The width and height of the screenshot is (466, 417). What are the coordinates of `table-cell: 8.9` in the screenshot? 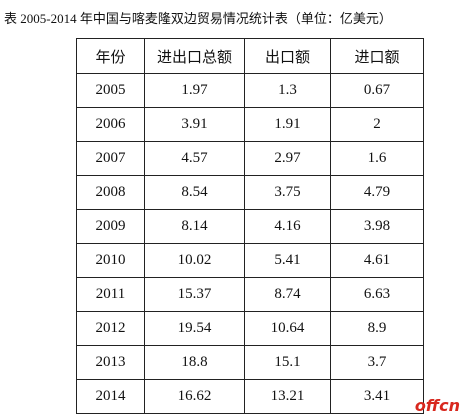 It's located at (377, 328).